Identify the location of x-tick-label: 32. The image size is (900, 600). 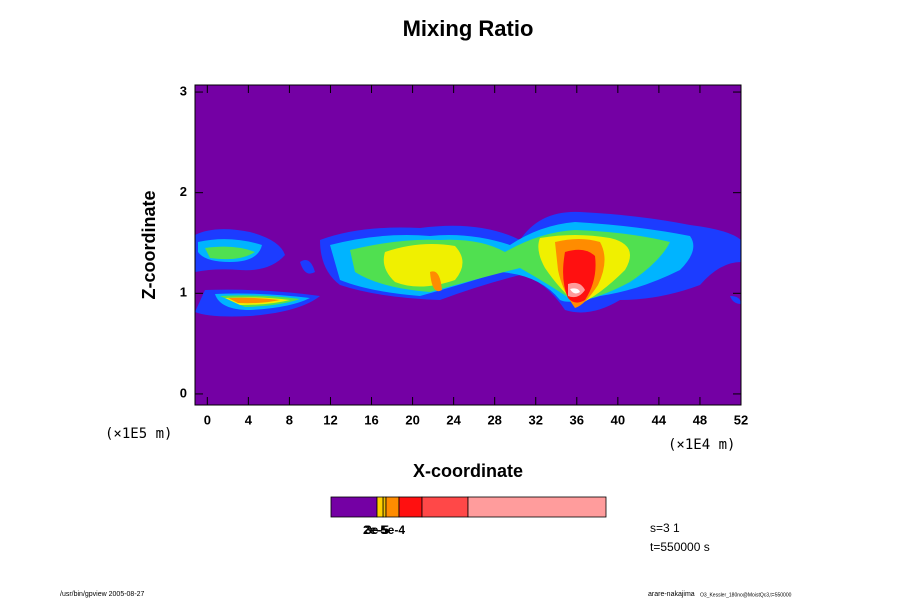
(536, 419).